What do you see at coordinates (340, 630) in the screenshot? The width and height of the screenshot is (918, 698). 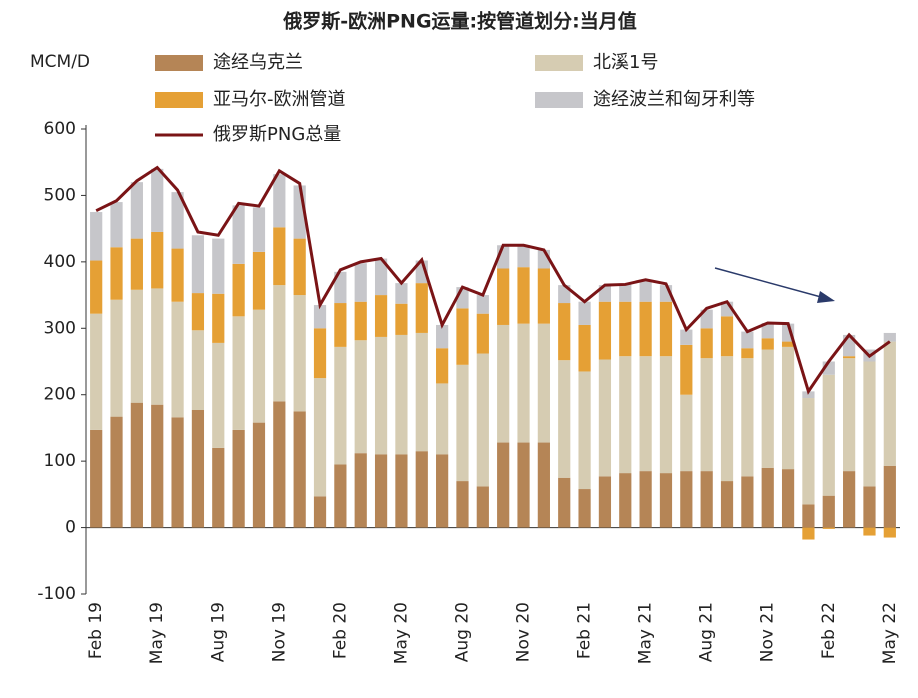 I see `x-tick-label: Feb 20` at bounding box center [340, 630].